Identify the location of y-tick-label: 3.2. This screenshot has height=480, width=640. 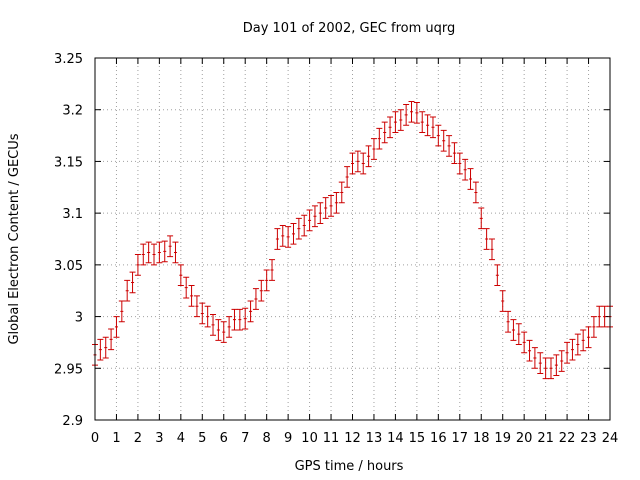
(72, 111).